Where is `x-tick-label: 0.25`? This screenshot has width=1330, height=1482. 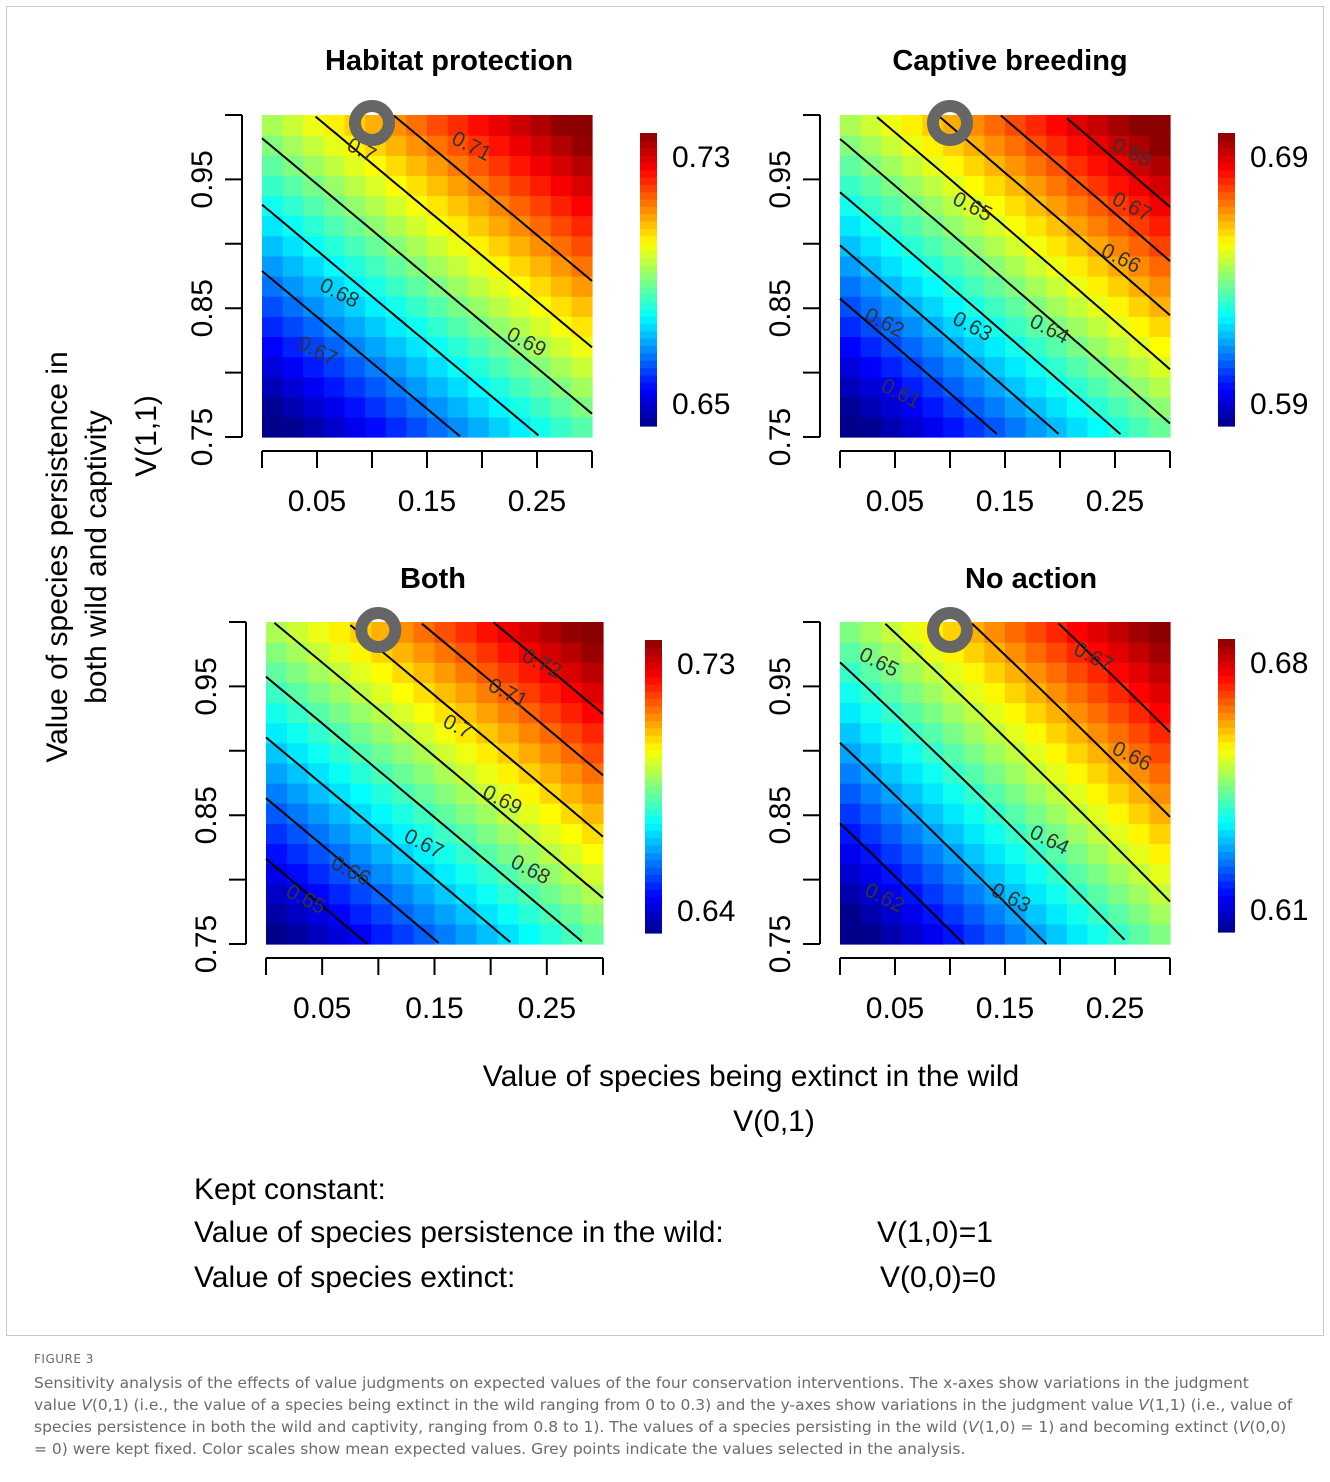
x-tick-label: 0.25 is located at coordinates (1115, 1008).